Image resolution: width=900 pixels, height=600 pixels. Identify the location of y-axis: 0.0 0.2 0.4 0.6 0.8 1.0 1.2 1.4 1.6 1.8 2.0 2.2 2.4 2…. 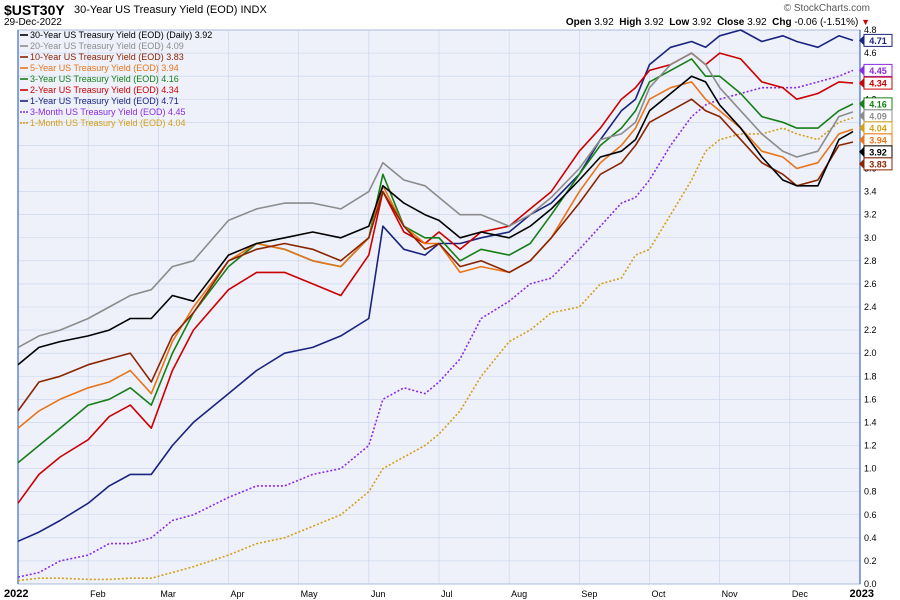
(870, 307).